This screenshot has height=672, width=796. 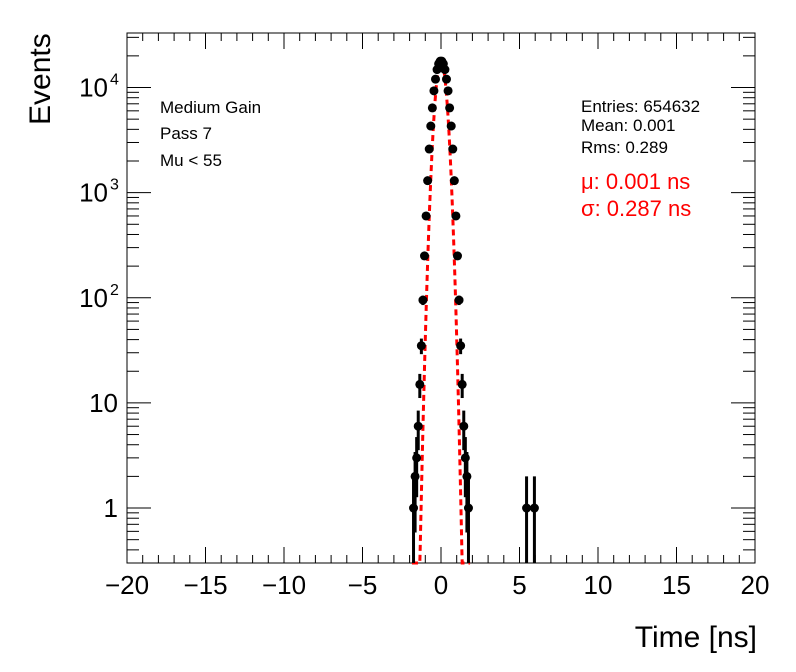 What do you see at coordinates (40, 79) in the screenshot?
I see `y-axis-title: Events` at bounding box center [40, 79].